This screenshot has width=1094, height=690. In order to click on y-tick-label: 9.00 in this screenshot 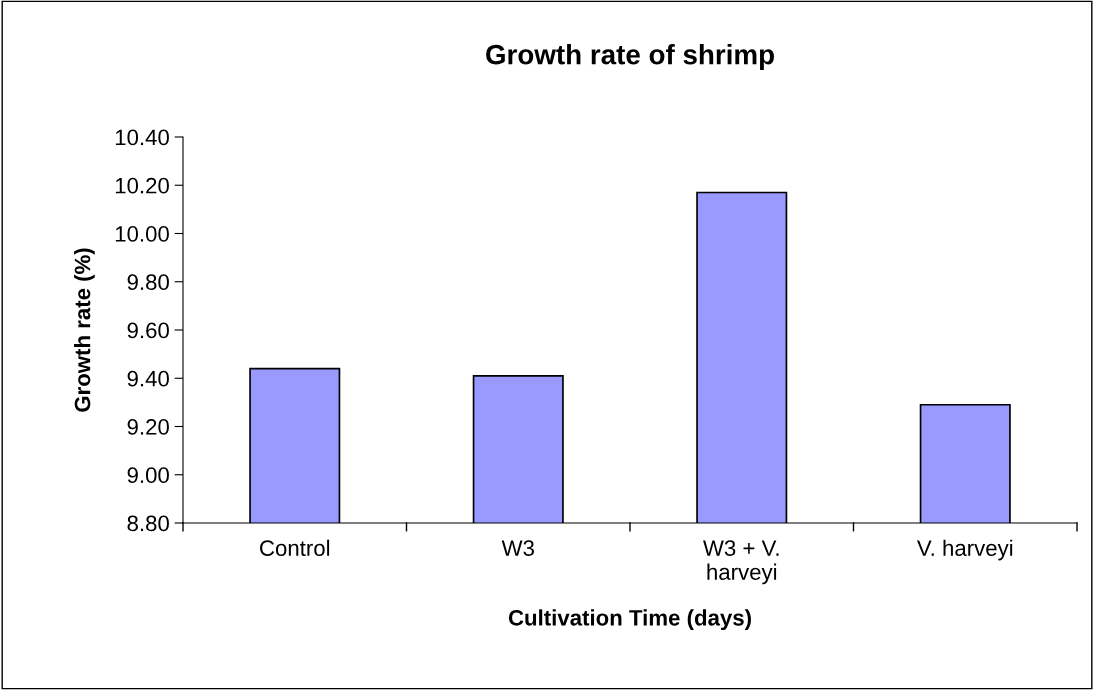, I will do `click(148, 475)`.